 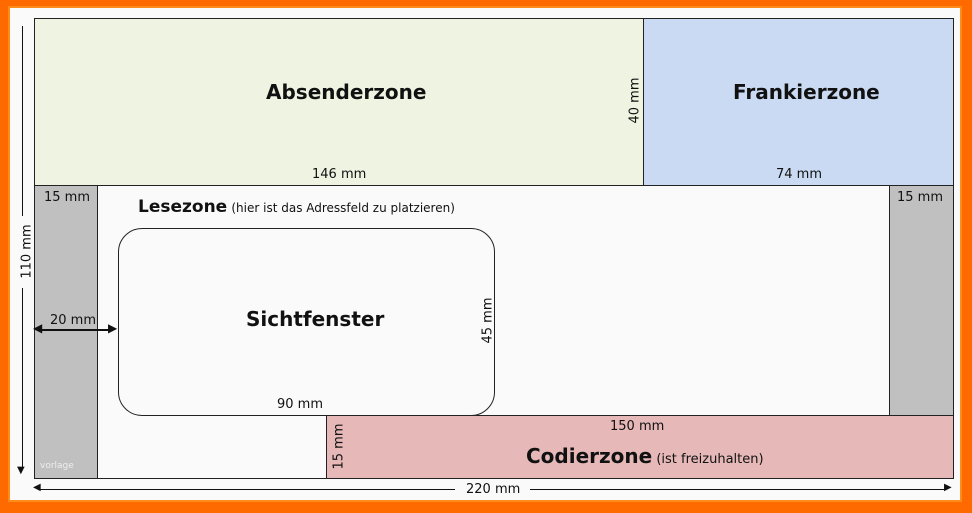 What do you see at coordinates (488, 320) in the screenshot?
I see `sichtfenster-height: 45 mm` at bounding box center [488, 320].